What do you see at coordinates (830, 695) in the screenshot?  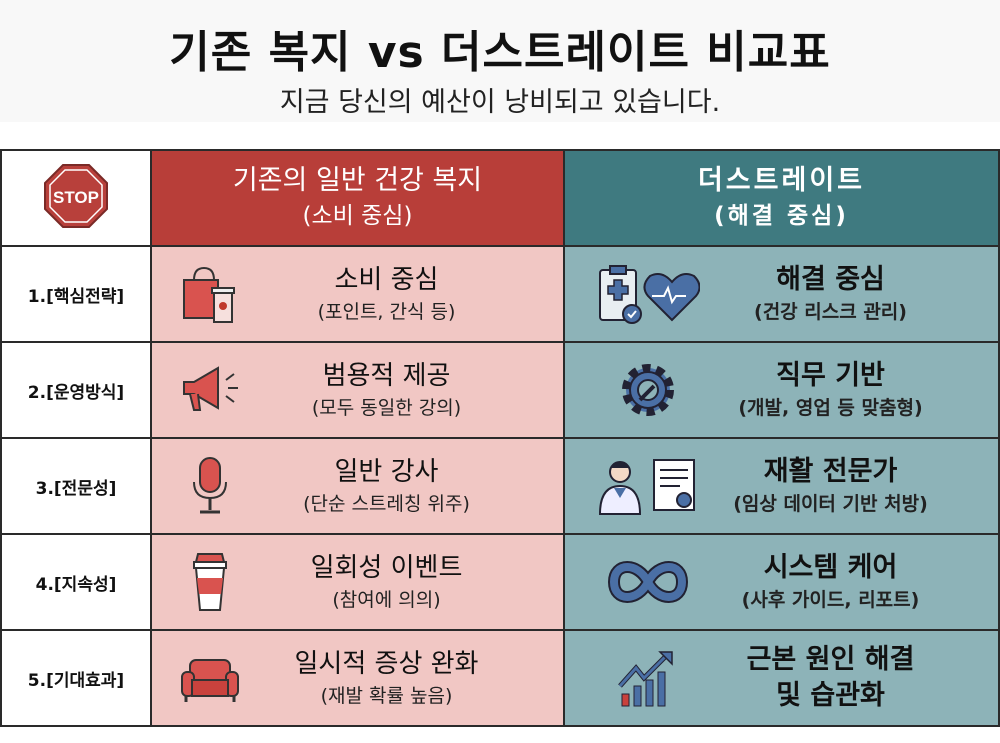 I see `thestraight-sub: 및 습관화` at bounding box center [830, 695].